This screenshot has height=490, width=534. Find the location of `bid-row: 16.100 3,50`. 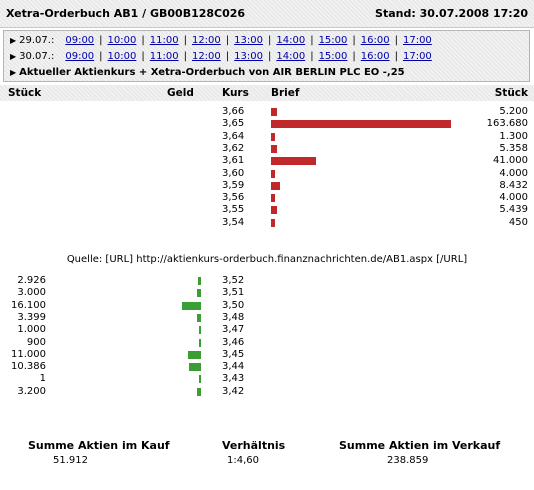

bid-row: 16.100 3,50 is located at coordinates (267, 306).